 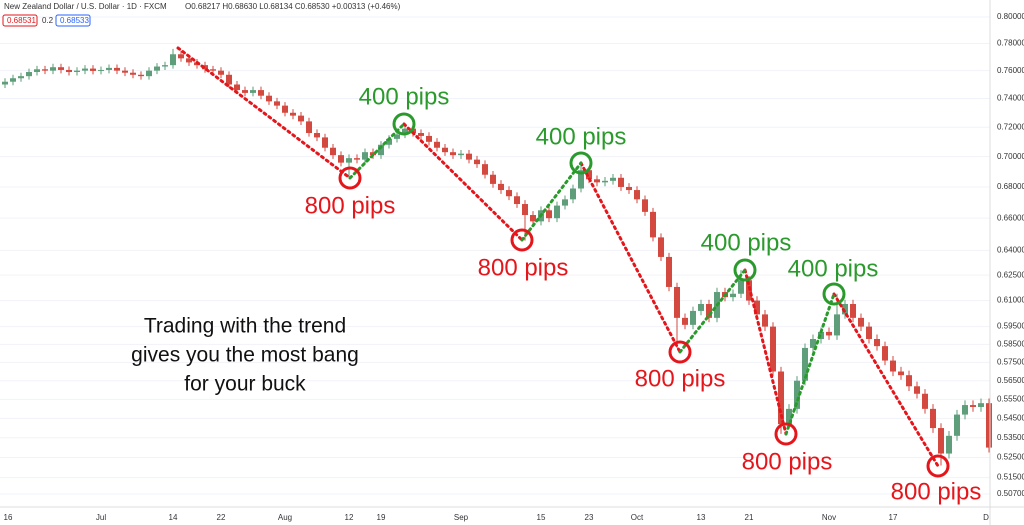 I want to click on x-tick-label: Jul, so click(x=101, y=517).